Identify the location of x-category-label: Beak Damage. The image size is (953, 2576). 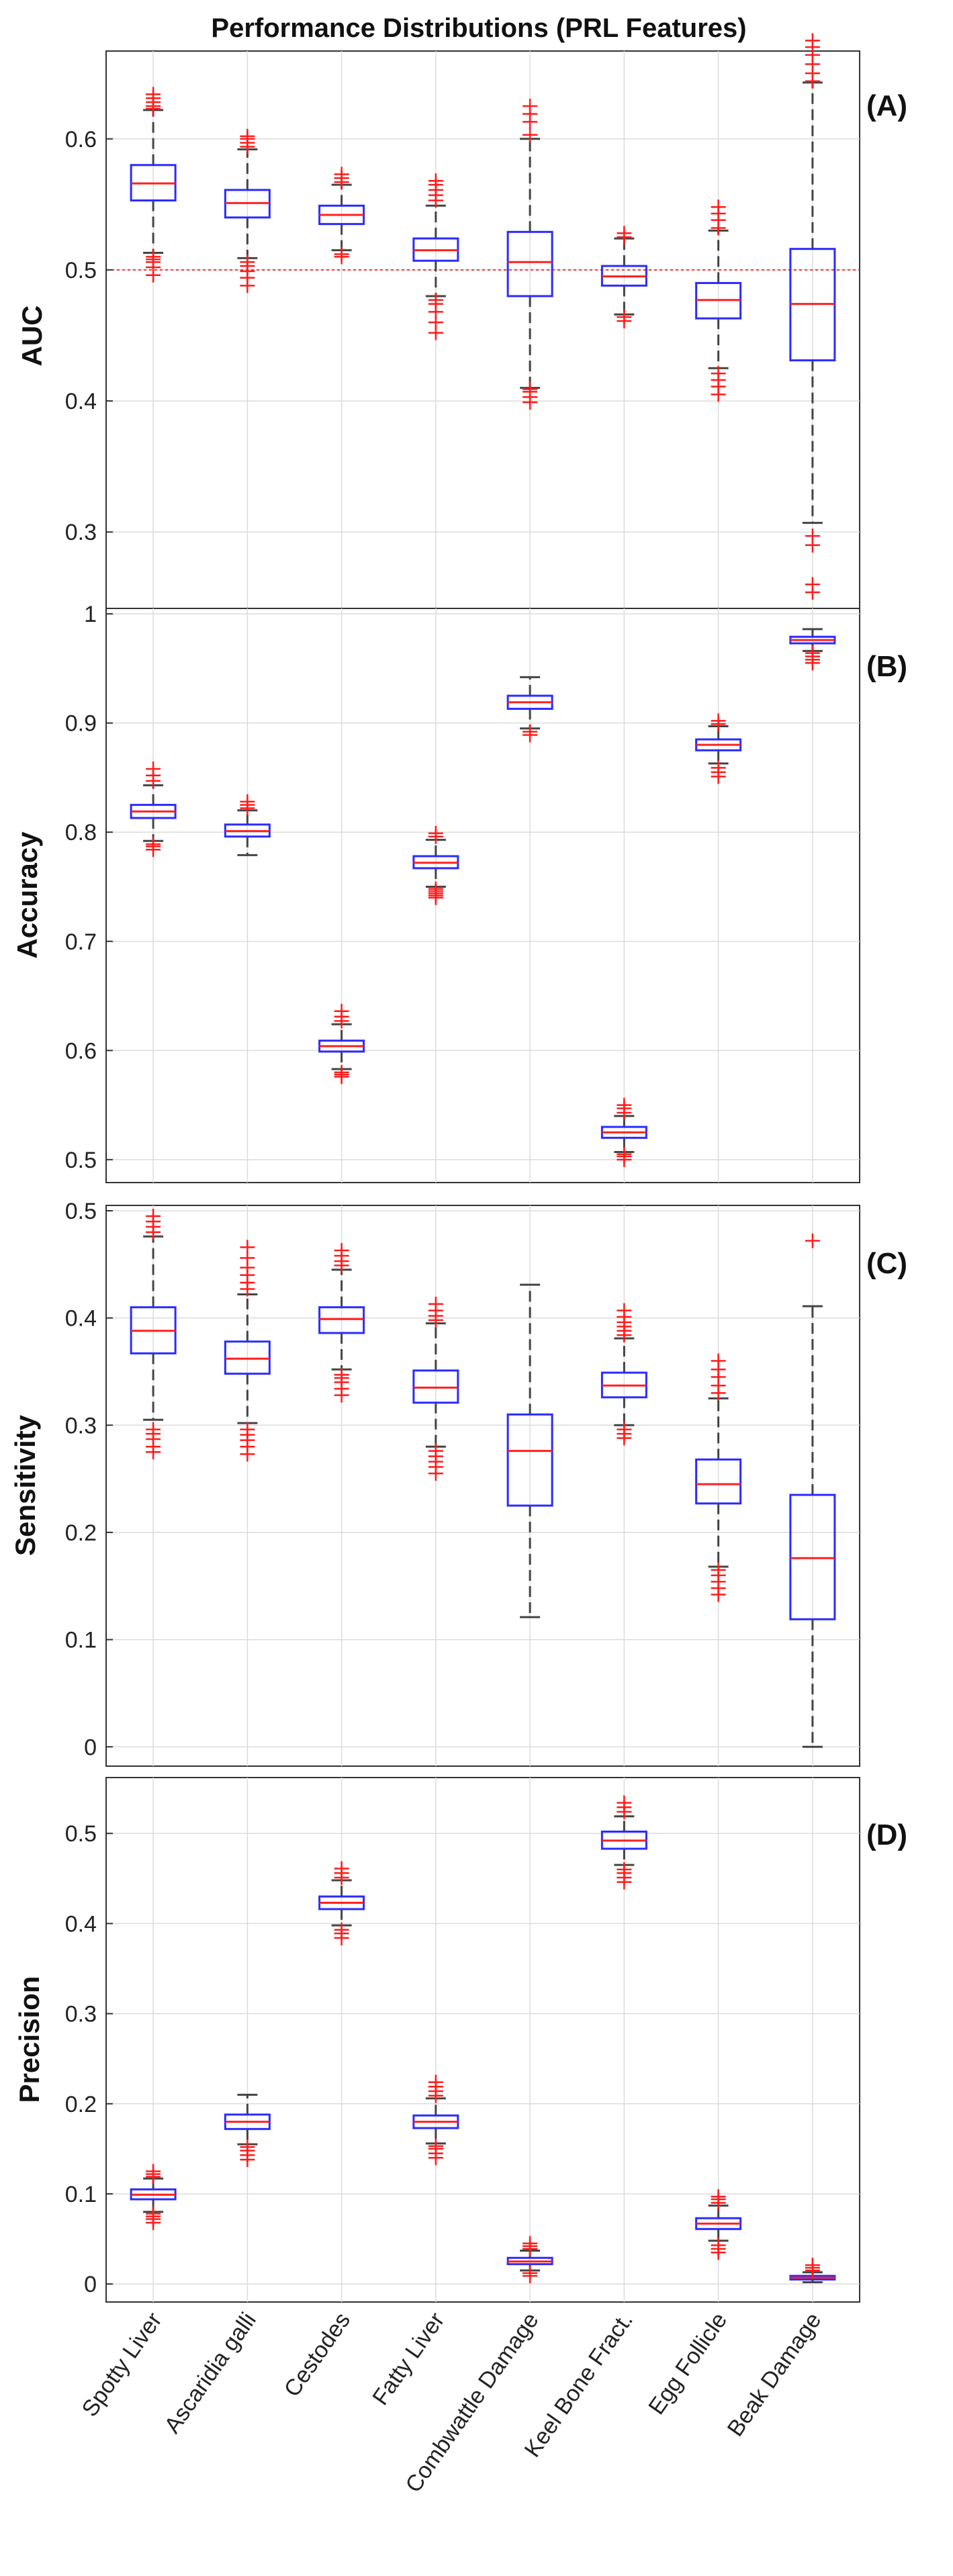
(775, 2374).